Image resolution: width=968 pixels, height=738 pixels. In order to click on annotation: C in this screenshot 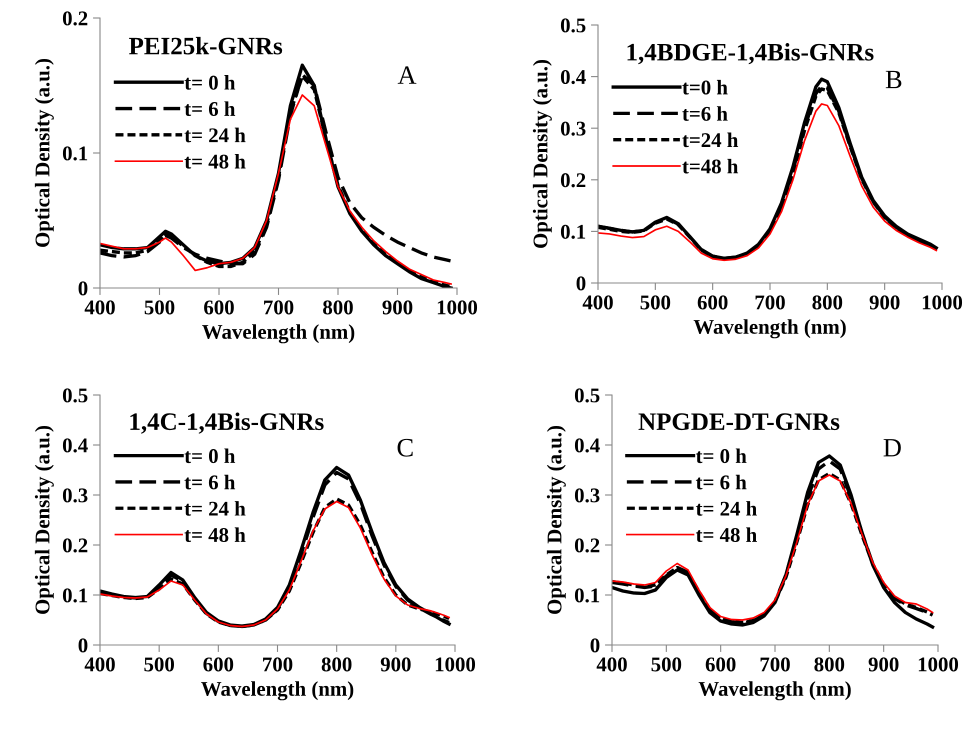, I will do `click(405, 447)`.